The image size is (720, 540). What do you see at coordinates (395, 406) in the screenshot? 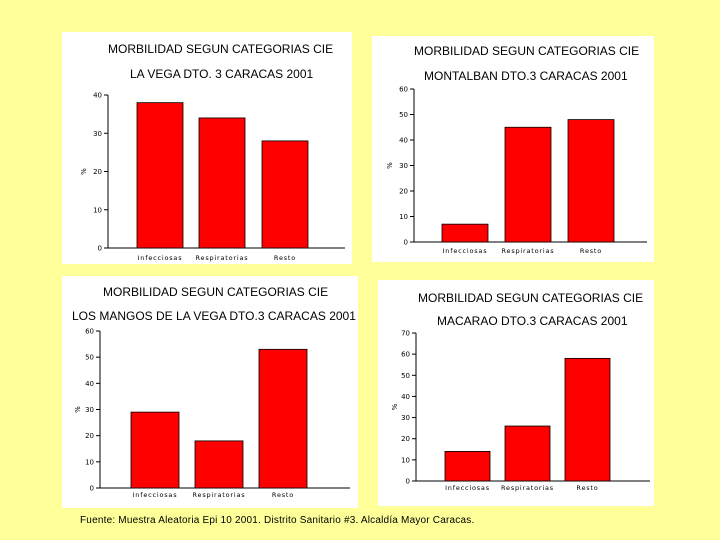
I see `y-axis-label-macarao: %` at bounding box center [395, 406].